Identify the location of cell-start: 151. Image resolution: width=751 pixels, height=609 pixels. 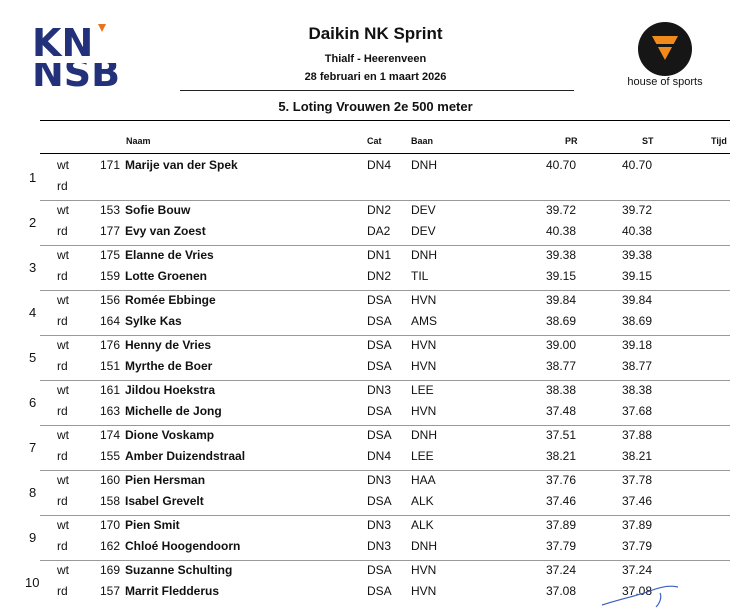
(110, 366).